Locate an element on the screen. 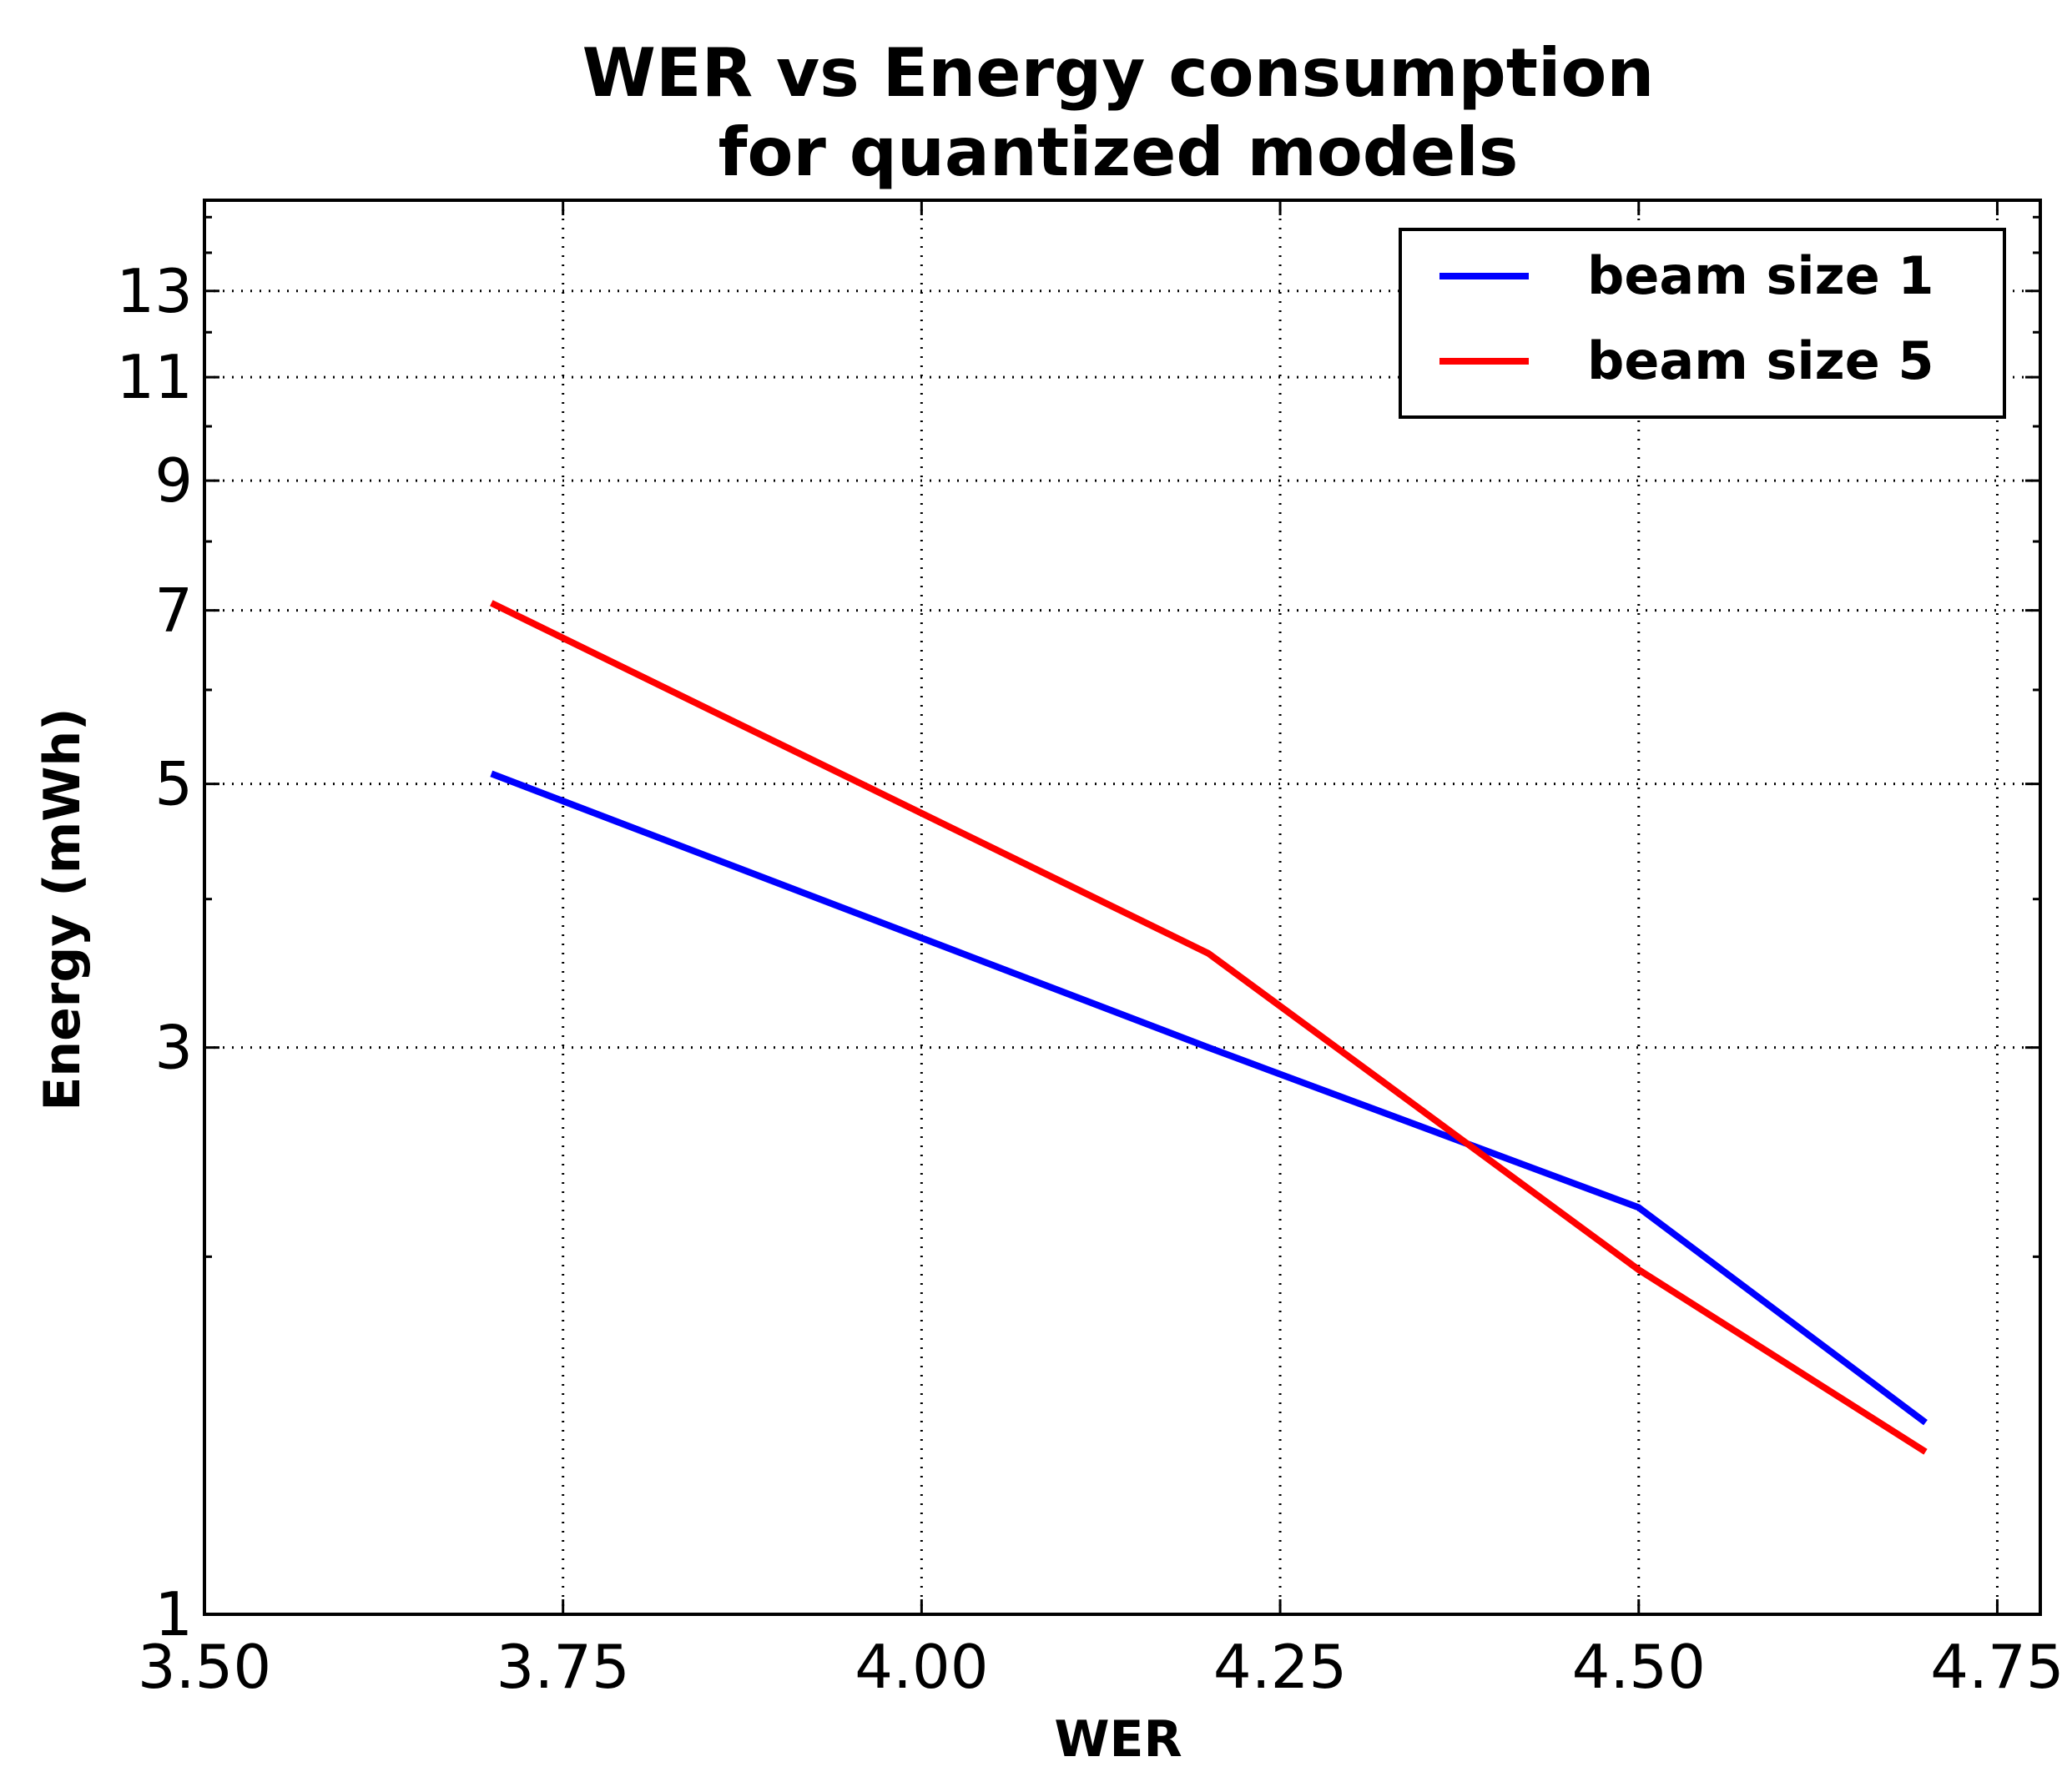 Image resolution: width=2062 pixels, height=1792 pixels. y-axis-label: Energy (mWh) is located at coordinates (62, 908).